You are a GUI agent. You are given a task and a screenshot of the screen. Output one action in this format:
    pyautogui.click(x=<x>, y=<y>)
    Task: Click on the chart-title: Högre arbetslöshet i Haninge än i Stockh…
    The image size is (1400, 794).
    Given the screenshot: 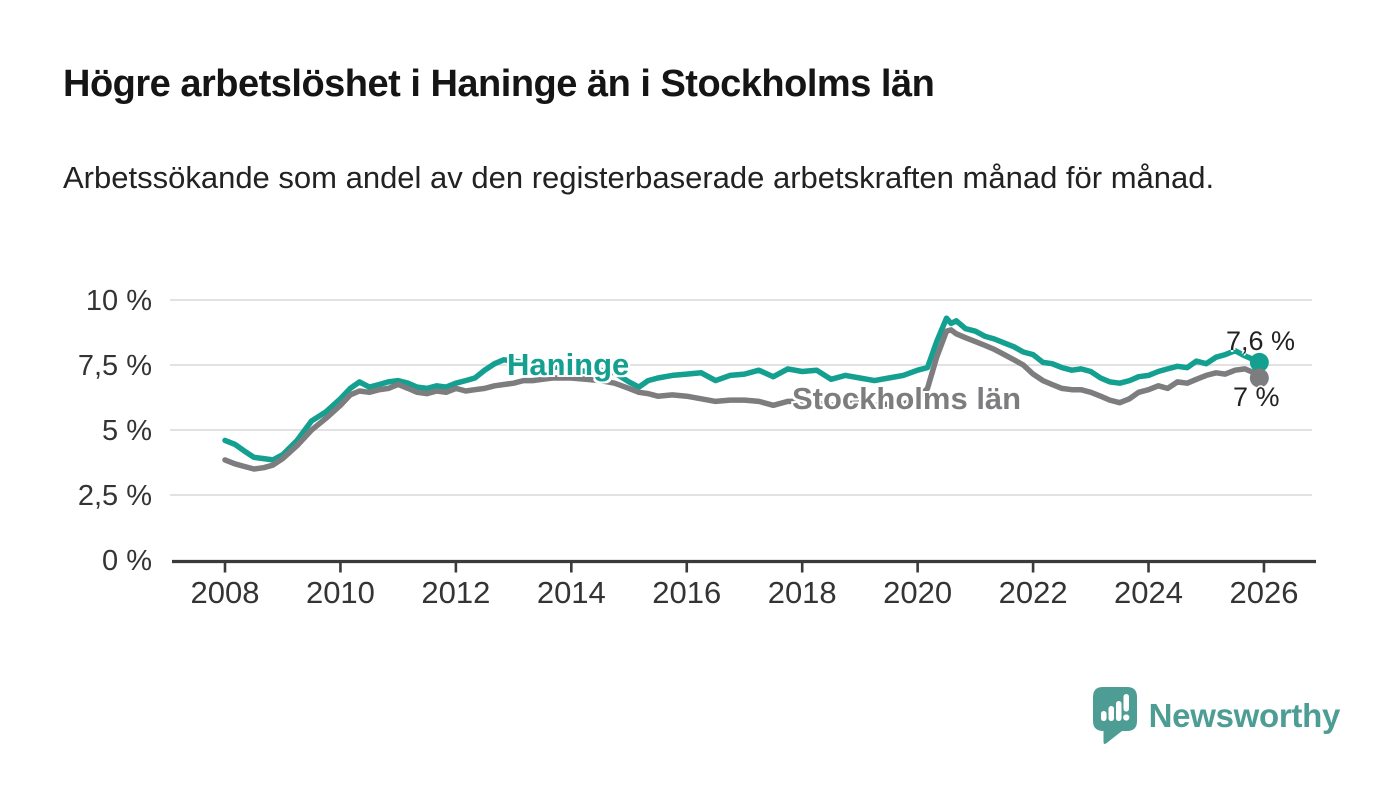 What is the action you would take?
    pyautogui.click(x=499, y=84)
    